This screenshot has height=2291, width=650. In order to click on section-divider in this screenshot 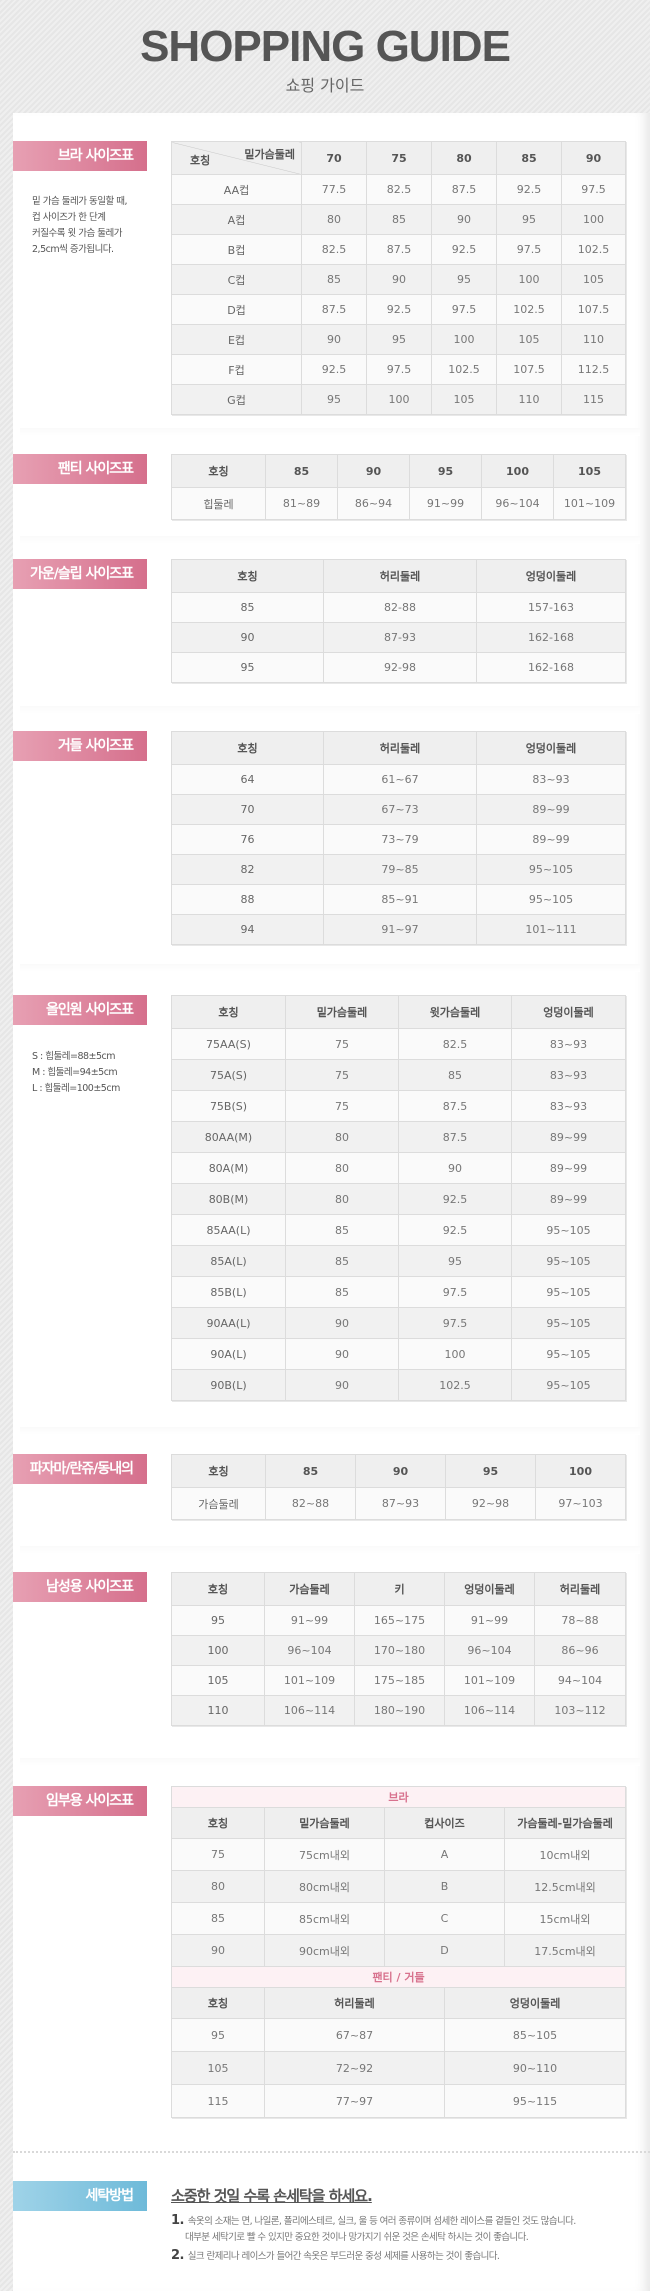, I will do `click(330, 540)`.